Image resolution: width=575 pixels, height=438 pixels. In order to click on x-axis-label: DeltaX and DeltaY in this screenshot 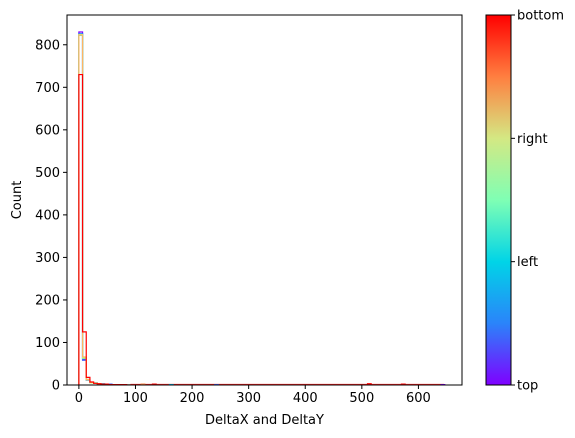, I will do `click(264, 420)`.